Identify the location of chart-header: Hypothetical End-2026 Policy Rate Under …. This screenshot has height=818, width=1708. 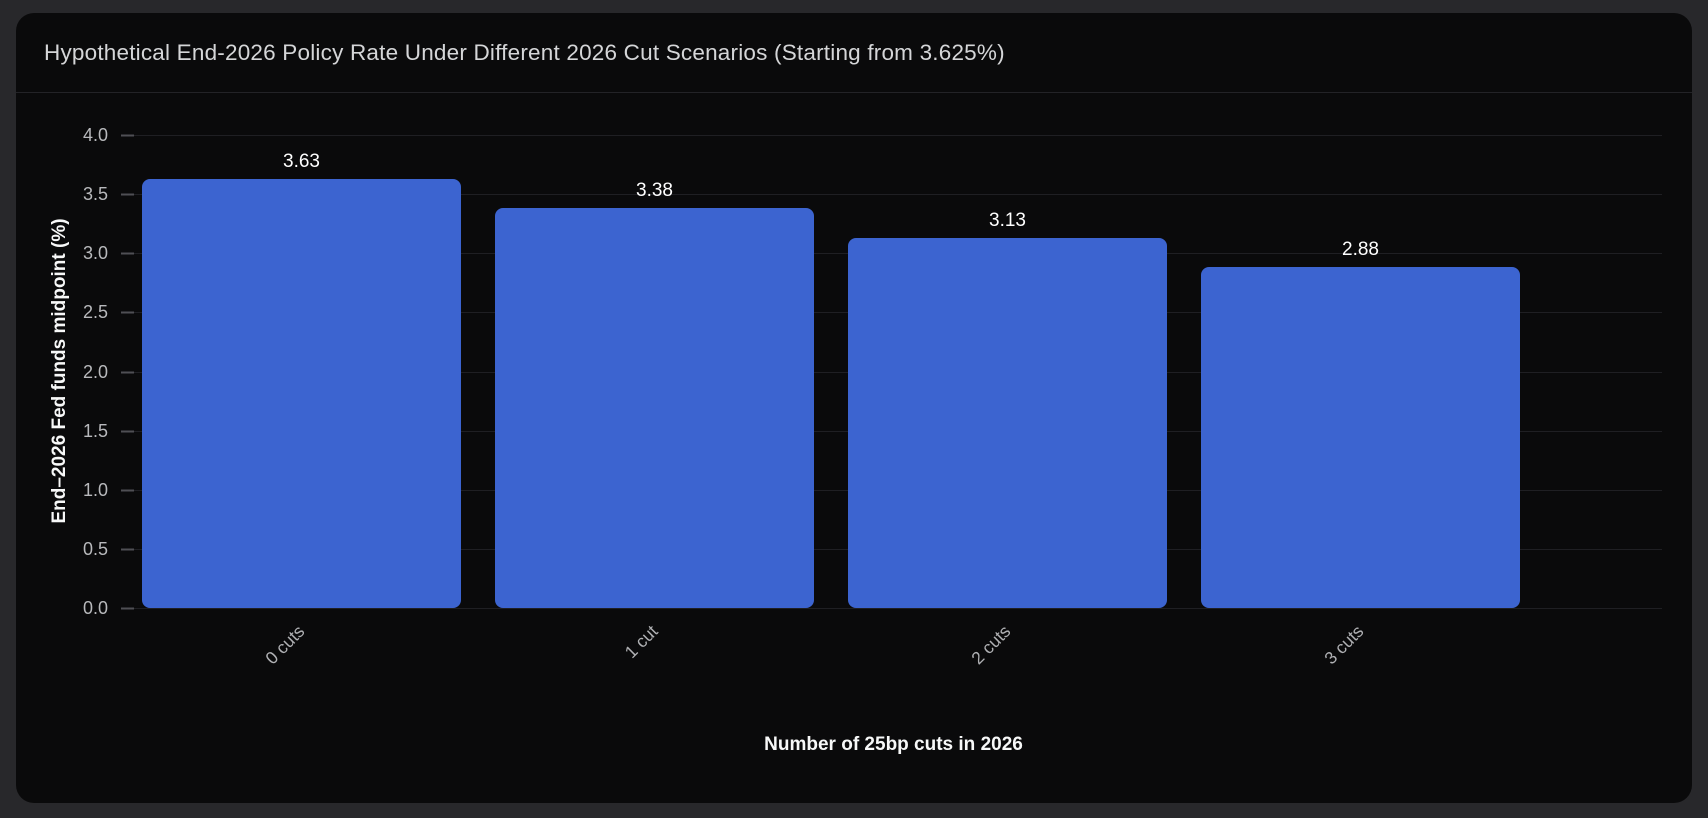
(854, 53).